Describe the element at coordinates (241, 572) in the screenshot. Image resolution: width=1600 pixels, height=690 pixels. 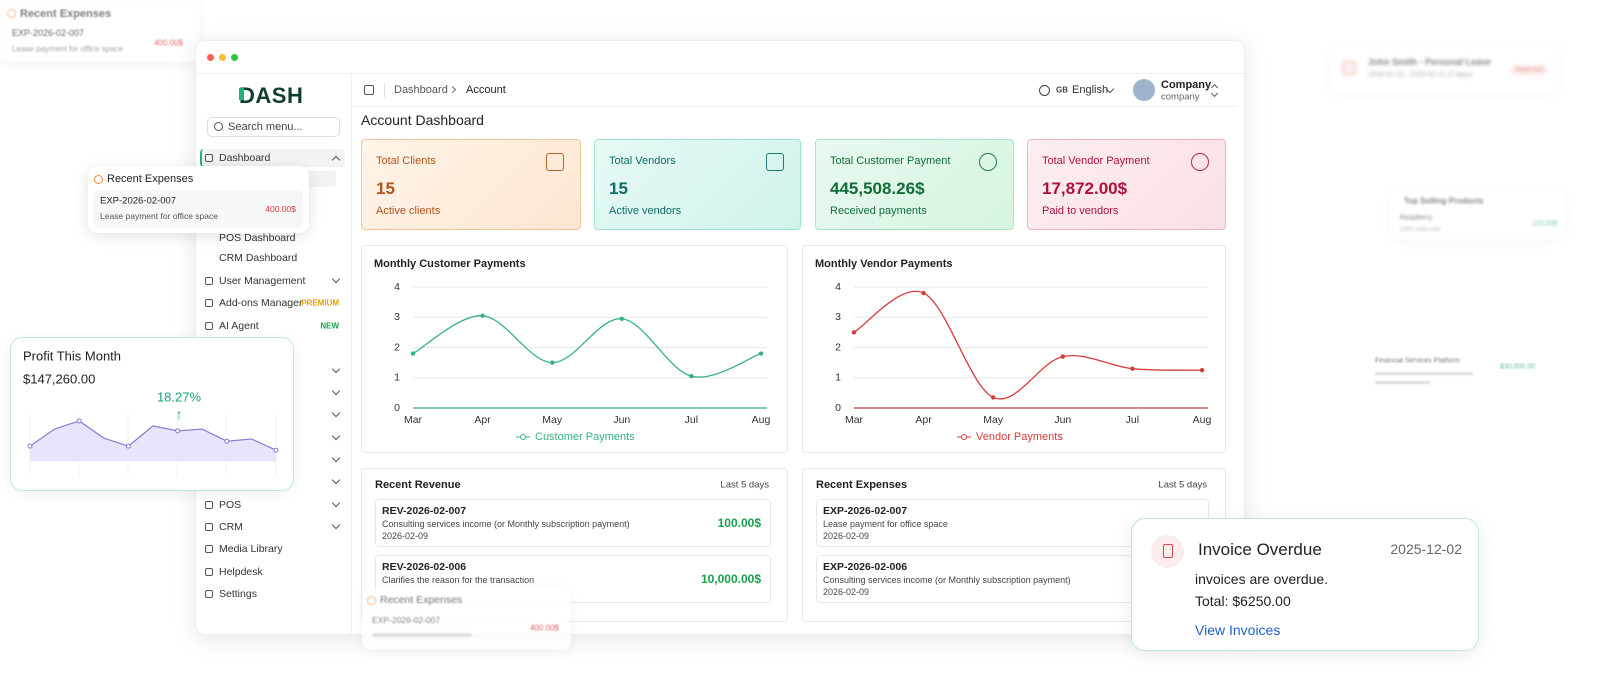
I see `nav-item: Helpdesk` at that location.